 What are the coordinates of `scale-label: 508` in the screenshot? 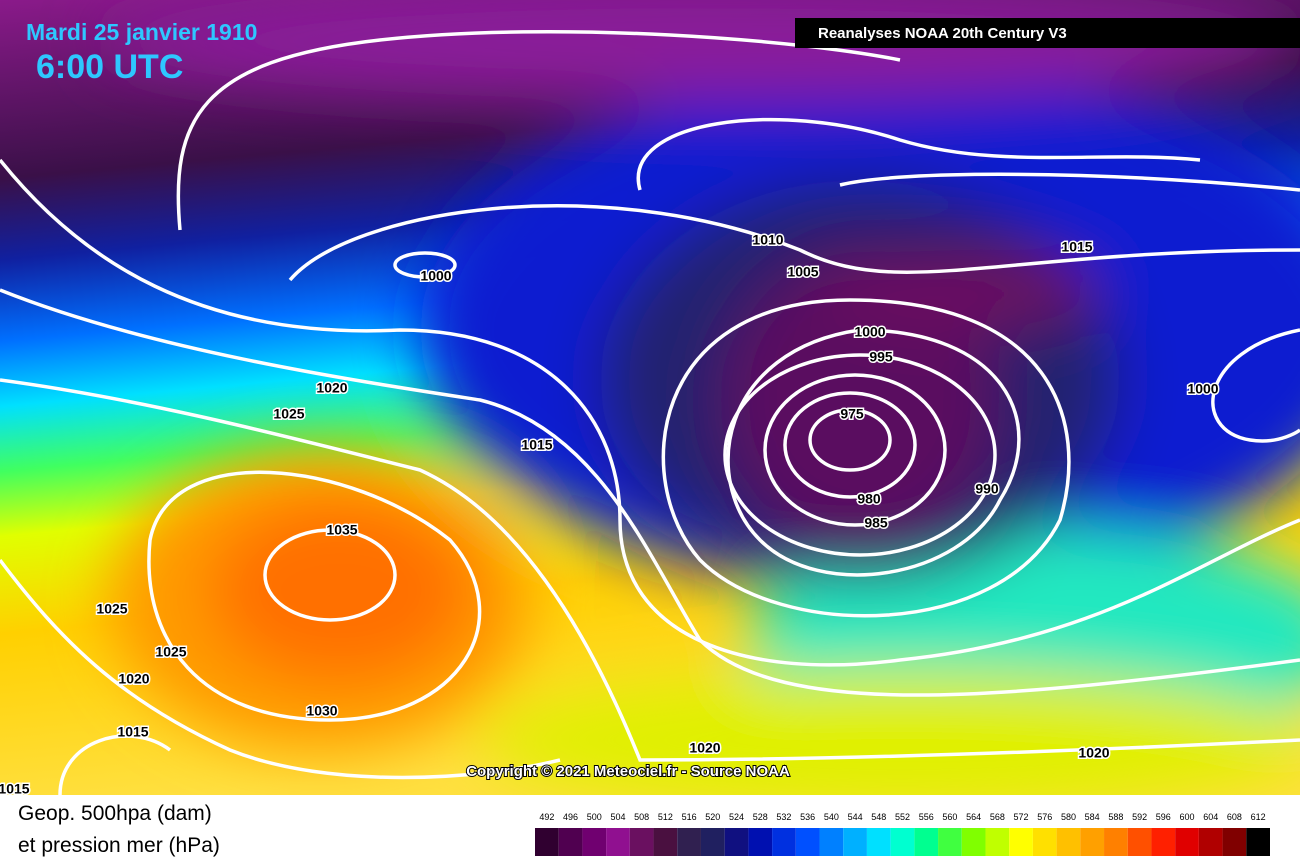 It's located at (641, 817).